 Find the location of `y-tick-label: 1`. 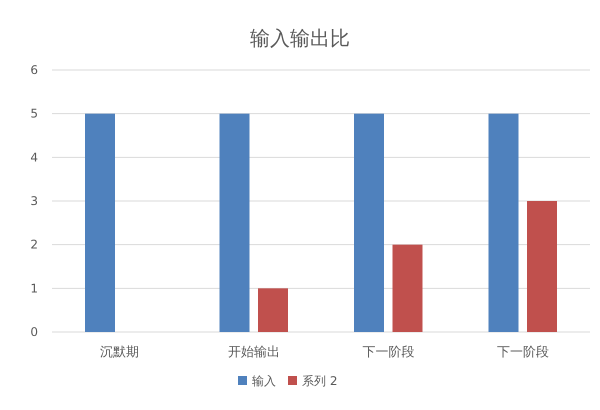

y-tick-label: 1 is located at coordinates (34, 288).